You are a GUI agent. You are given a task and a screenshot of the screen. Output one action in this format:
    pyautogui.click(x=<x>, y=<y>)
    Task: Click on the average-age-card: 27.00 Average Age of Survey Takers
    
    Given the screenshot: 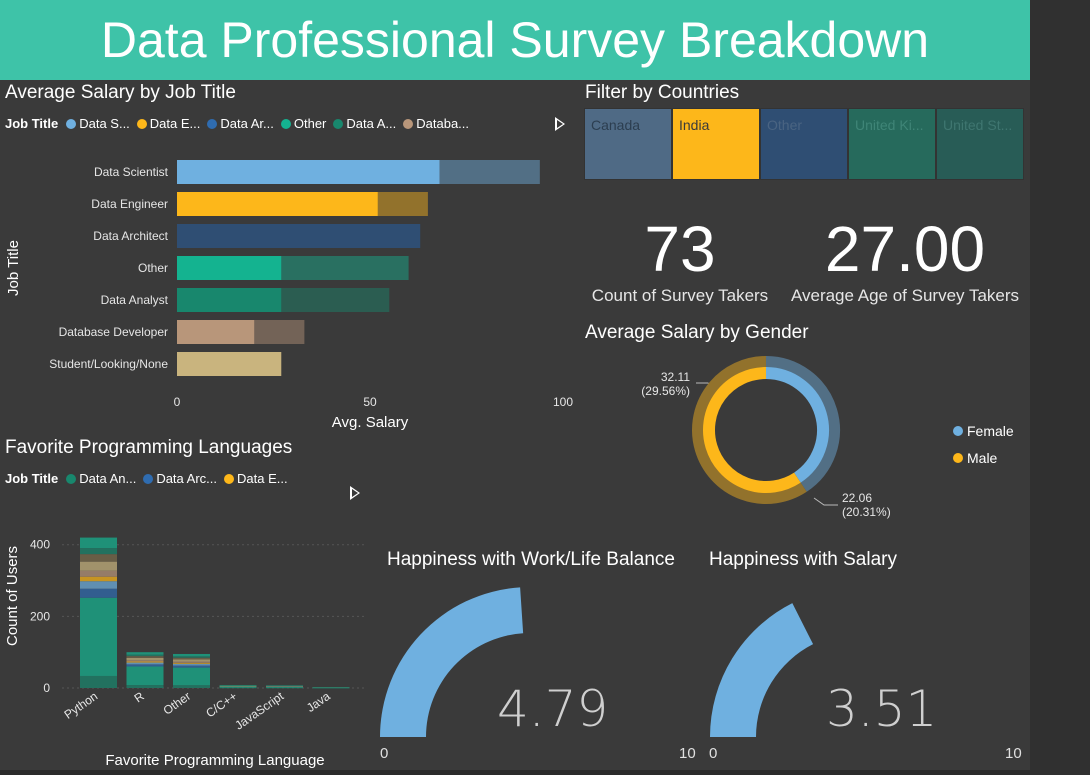 What is the action you would take?
    pyautogui.click(x=905, y=259)
    